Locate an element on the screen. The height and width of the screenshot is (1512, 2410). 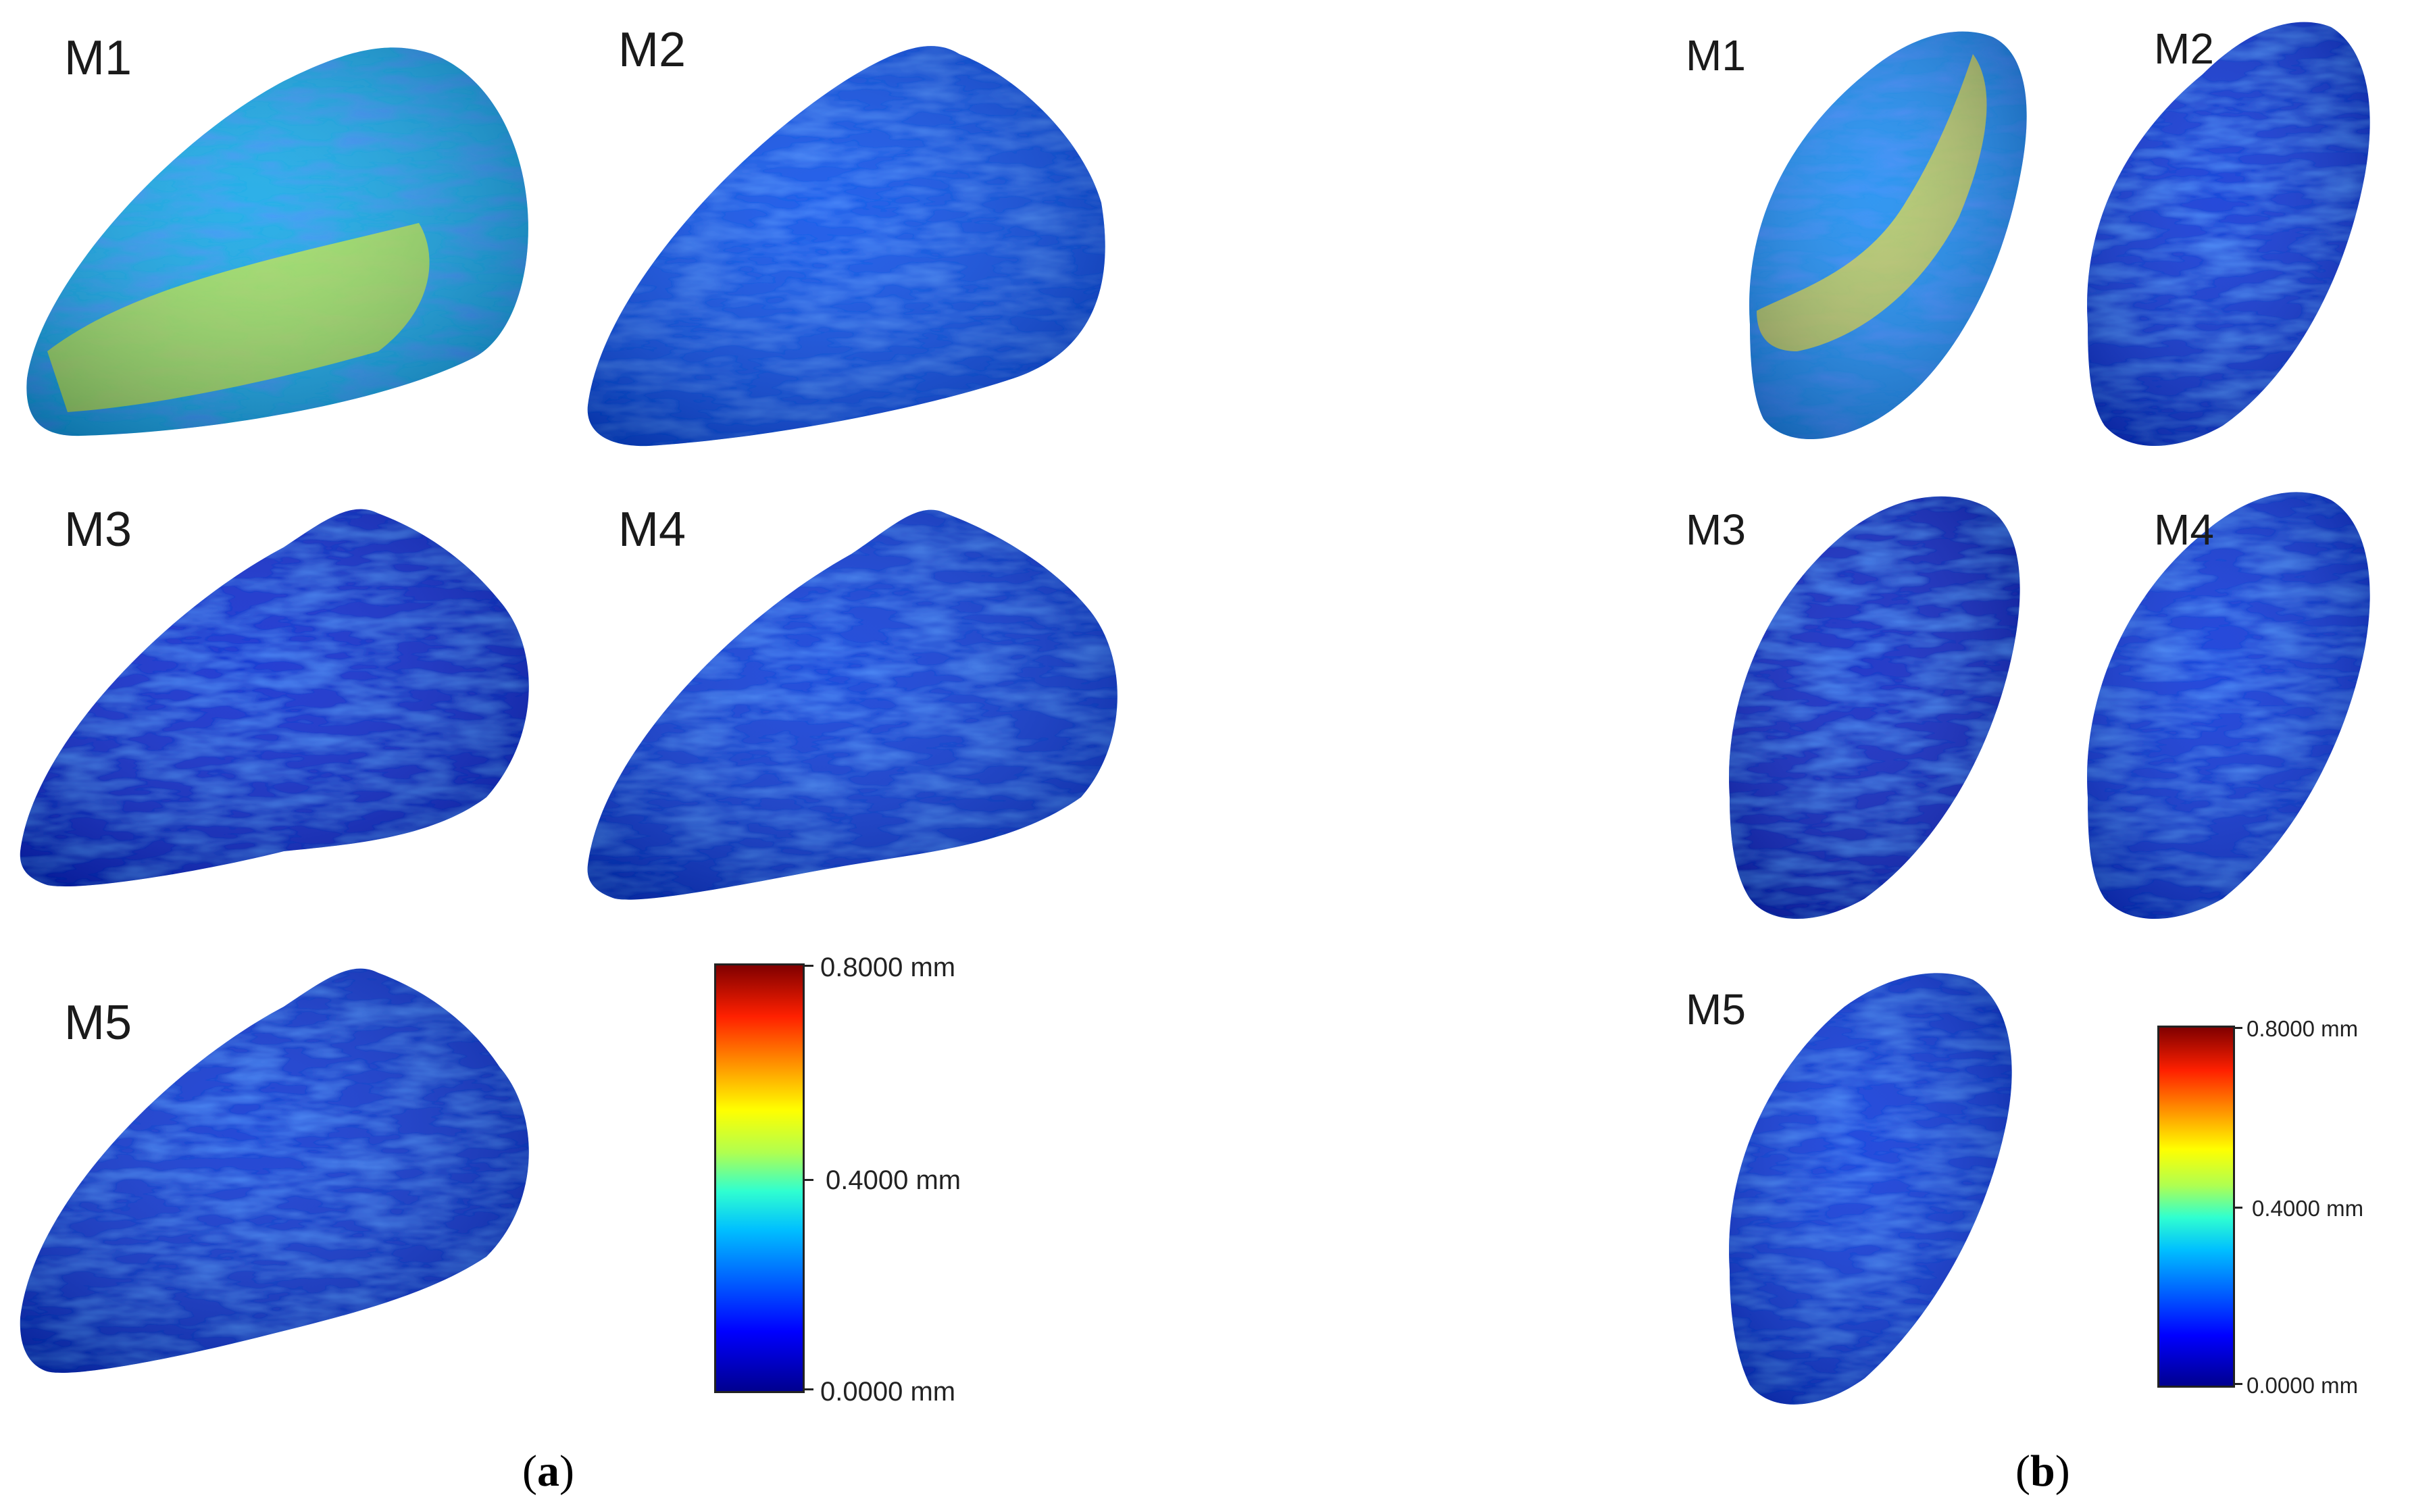
panel-b-m3-label: M3 is located at coordinates (1716, 530).